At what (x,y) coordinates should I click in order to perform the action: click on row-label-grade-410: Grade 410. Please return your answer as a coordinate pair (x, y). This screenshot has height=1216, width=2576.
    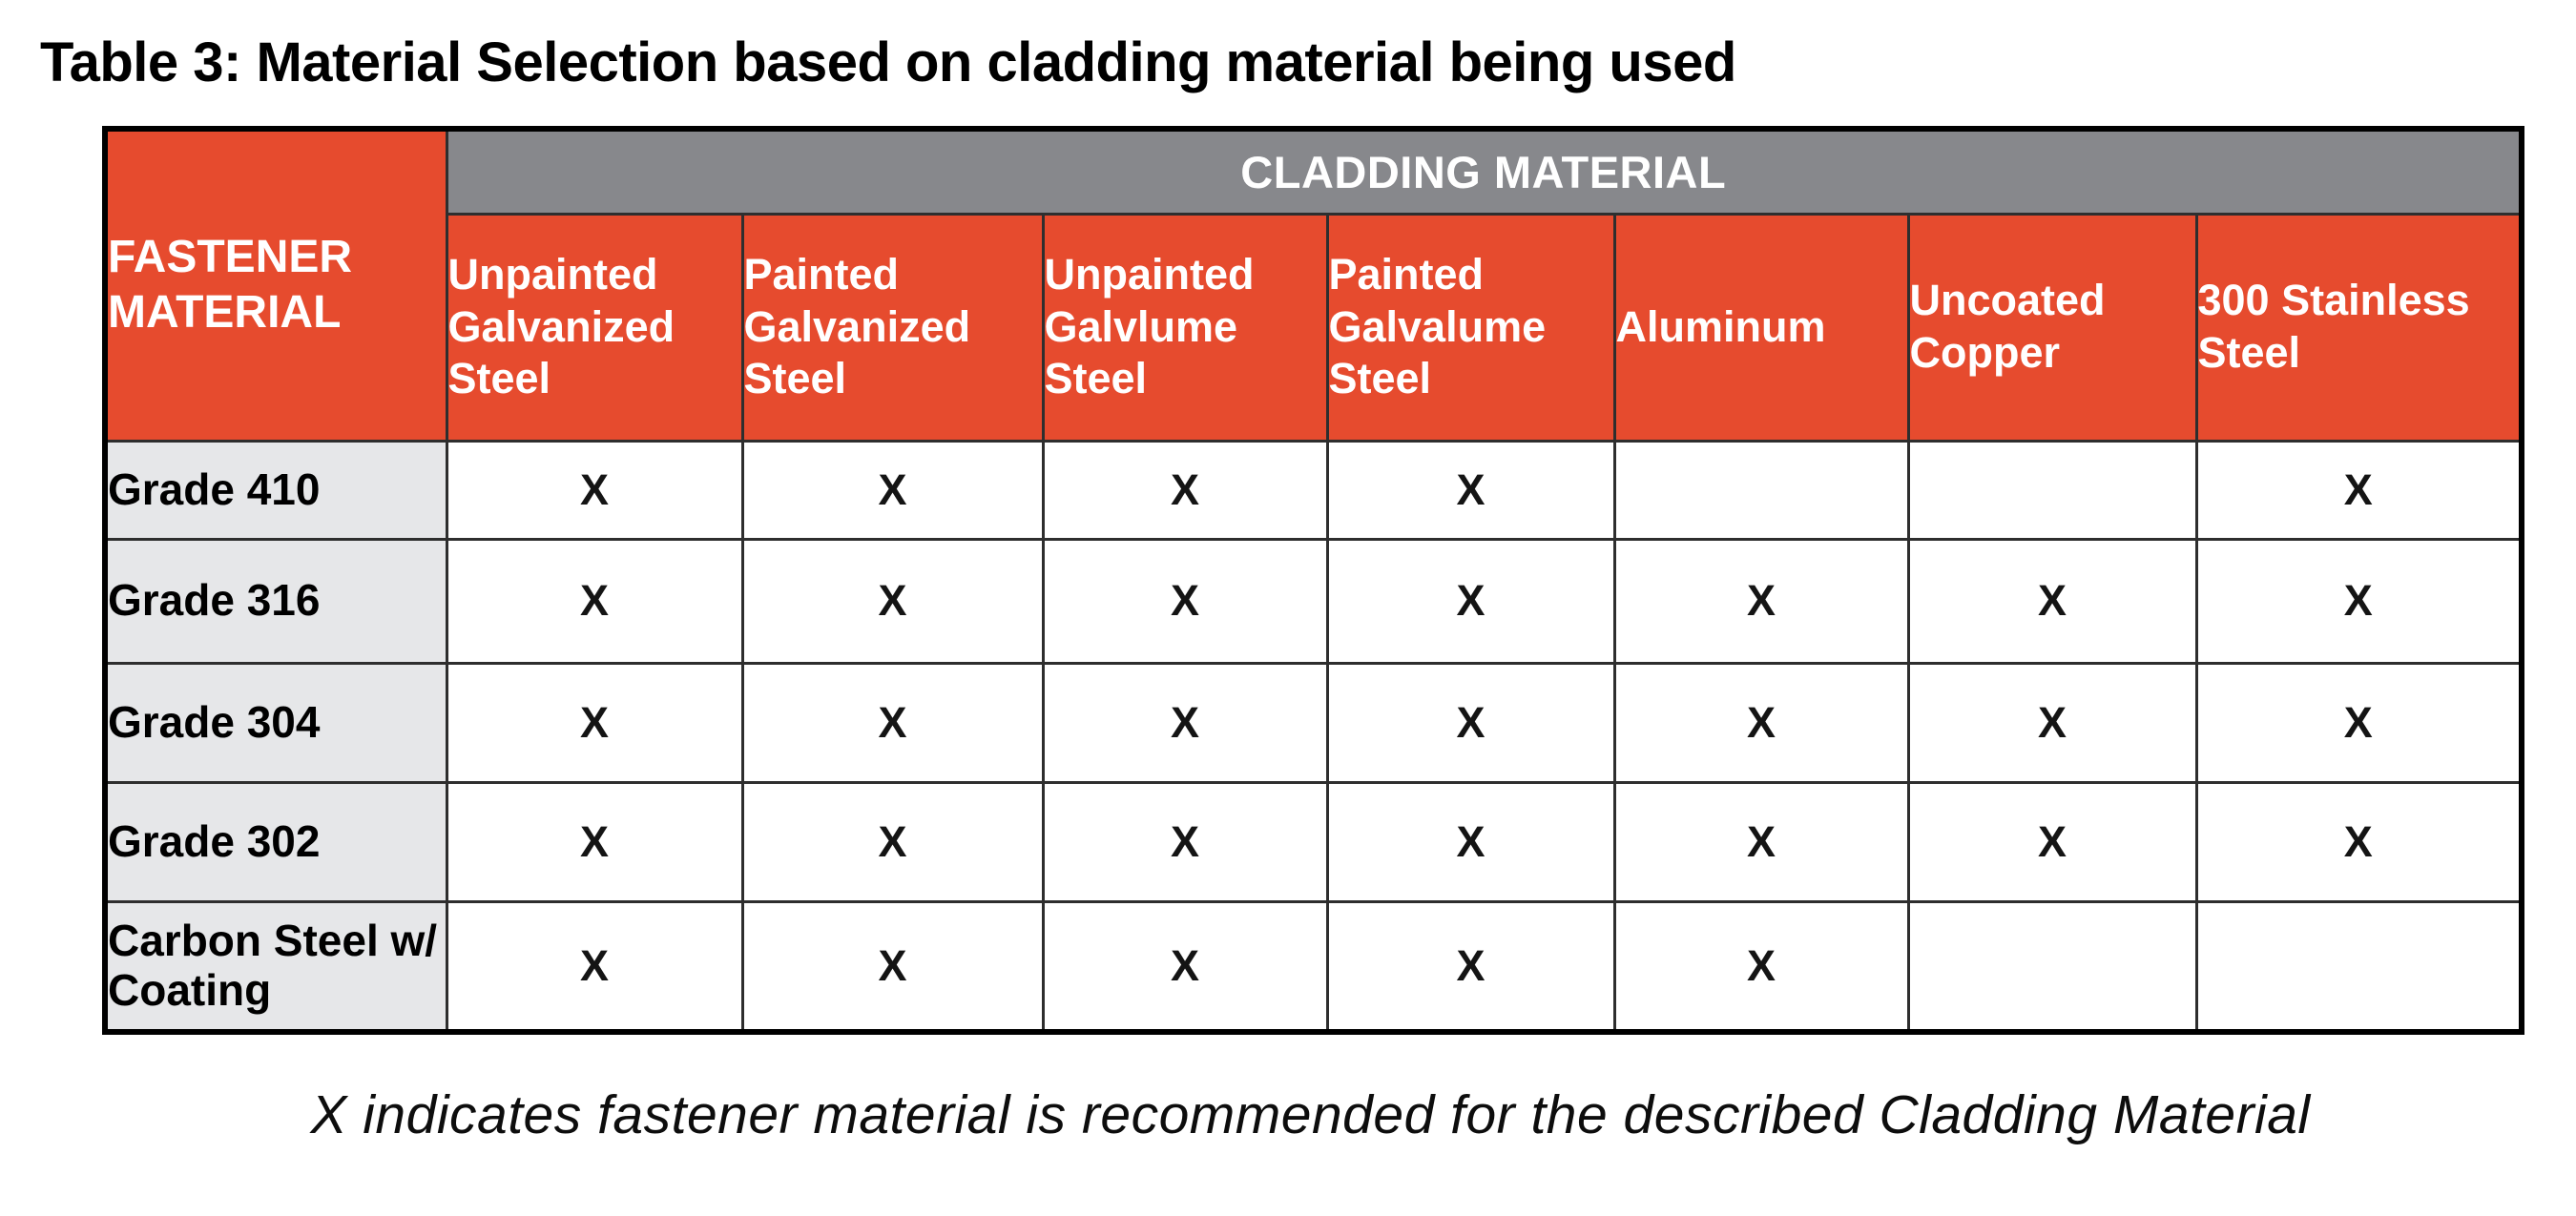
    Looking at the image, I should click on (275, 490).